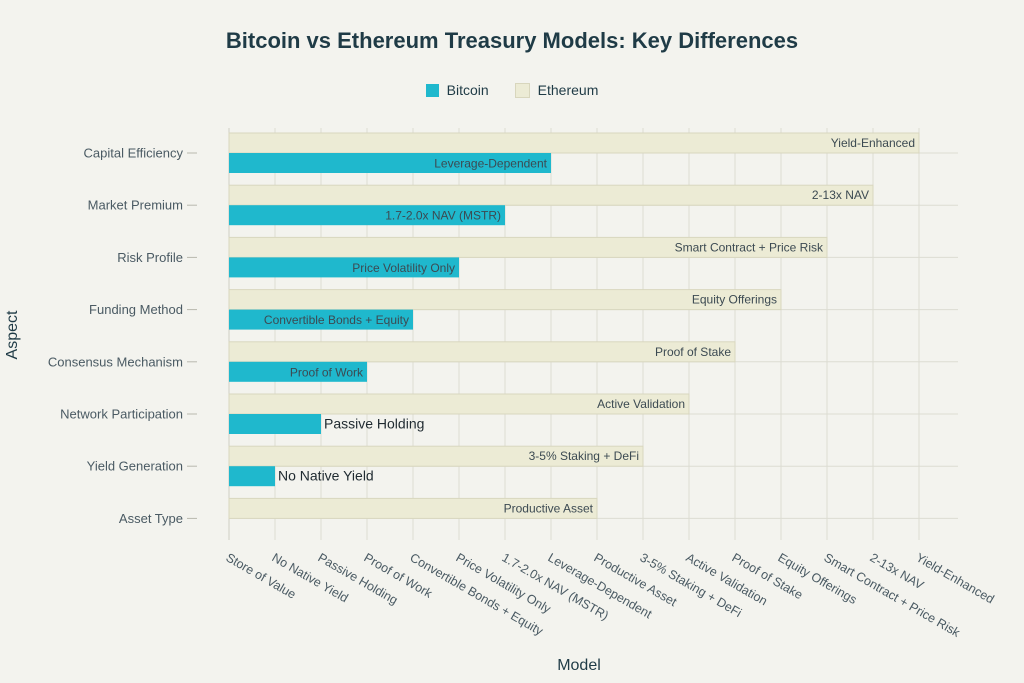 Image resolution: width=1024 pixels, height=683 pixels. Describe the element at coordinates (327, 372) in the screenshot. I see `bar-label-bitcoin-consensus-mechanism: Proof of Work` at that location.